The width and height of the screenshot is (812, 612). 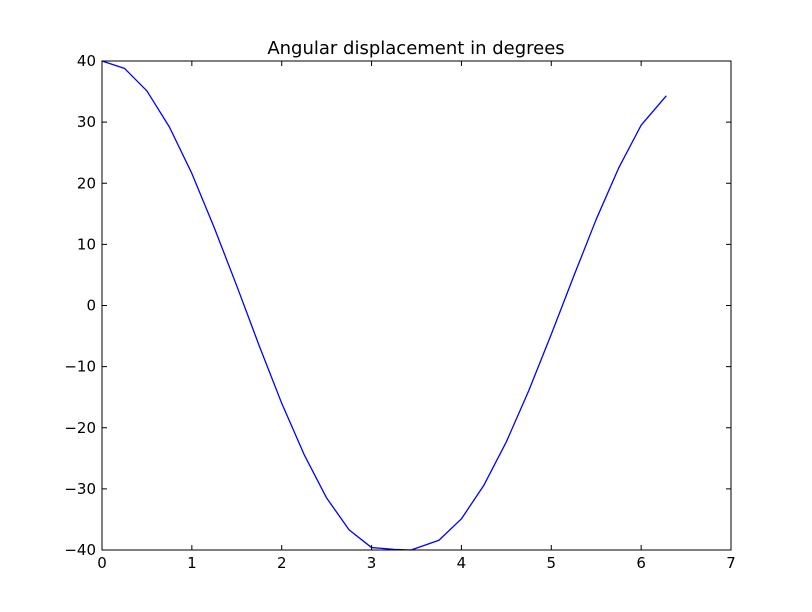 I want to click on y-tick-label: 30, so click(x=86, y=122).